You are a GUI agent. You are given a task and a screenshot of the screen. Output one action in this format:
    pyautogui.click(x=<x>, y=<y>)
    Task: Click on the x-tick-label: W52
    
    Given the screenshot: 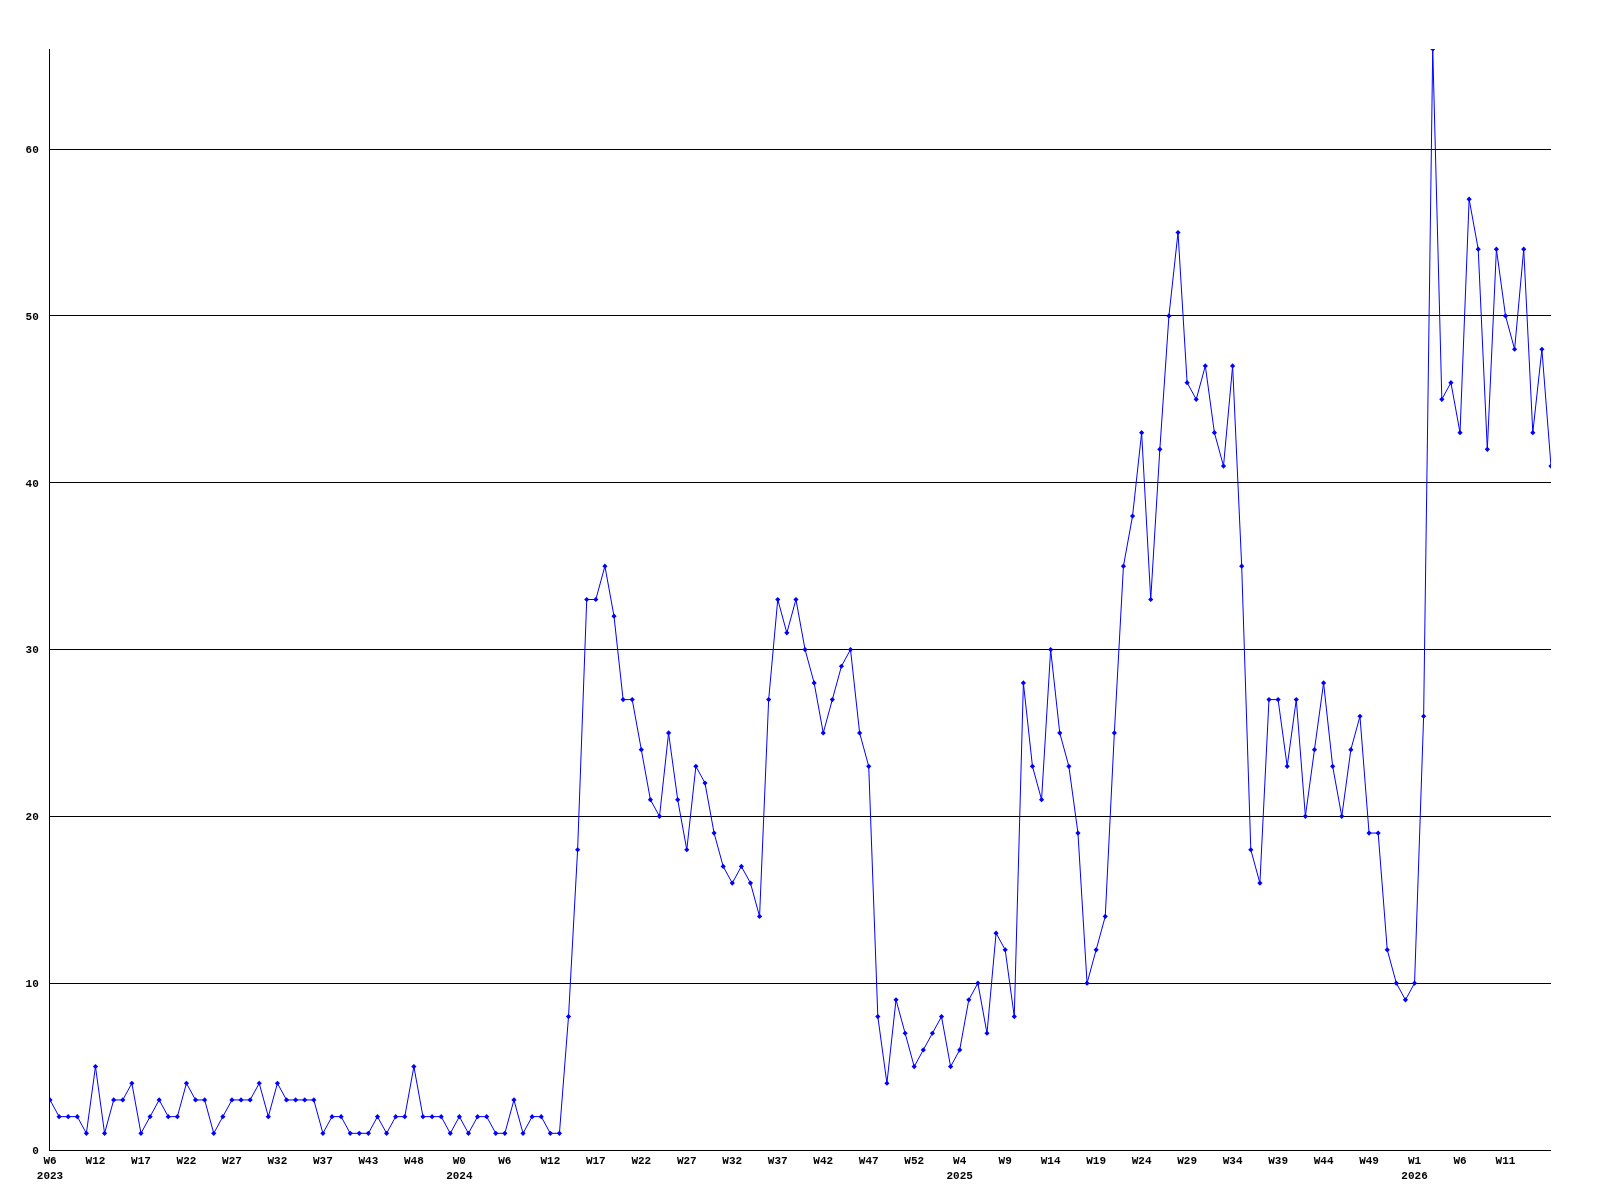 What is the action you would take?
    pyautogui.click(x=914, y=1161)
    